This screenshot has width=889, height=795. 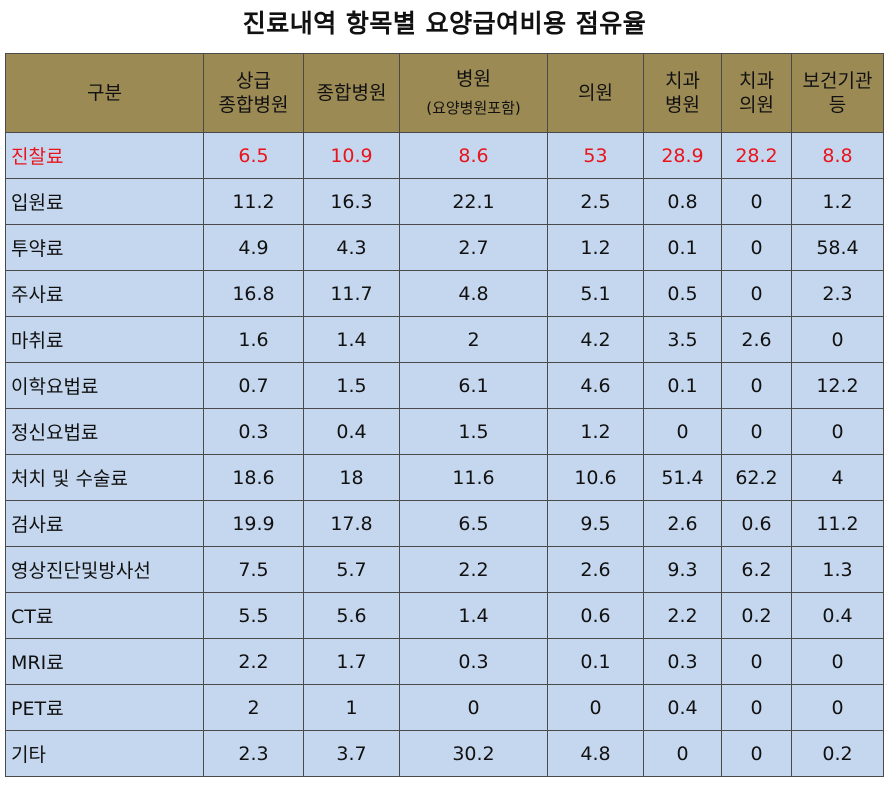 What do you see at coordinates (473, 431) in the screenshot?
I see `value-cell: 1.5` at bounding box center [473, 431].